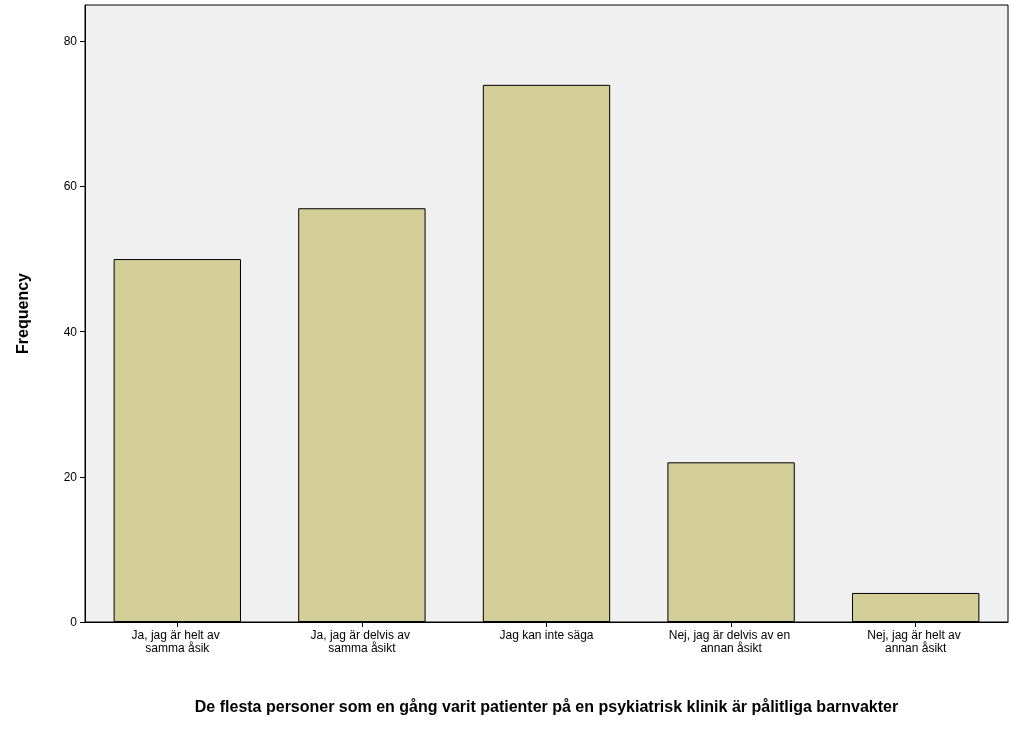 The image size is (1011, 740). I want to click on x-axis-title: De flesta personer som en gång varit patienter på en psykiatrisk klinik är pålitliga barnvakter, so click(546, 706).